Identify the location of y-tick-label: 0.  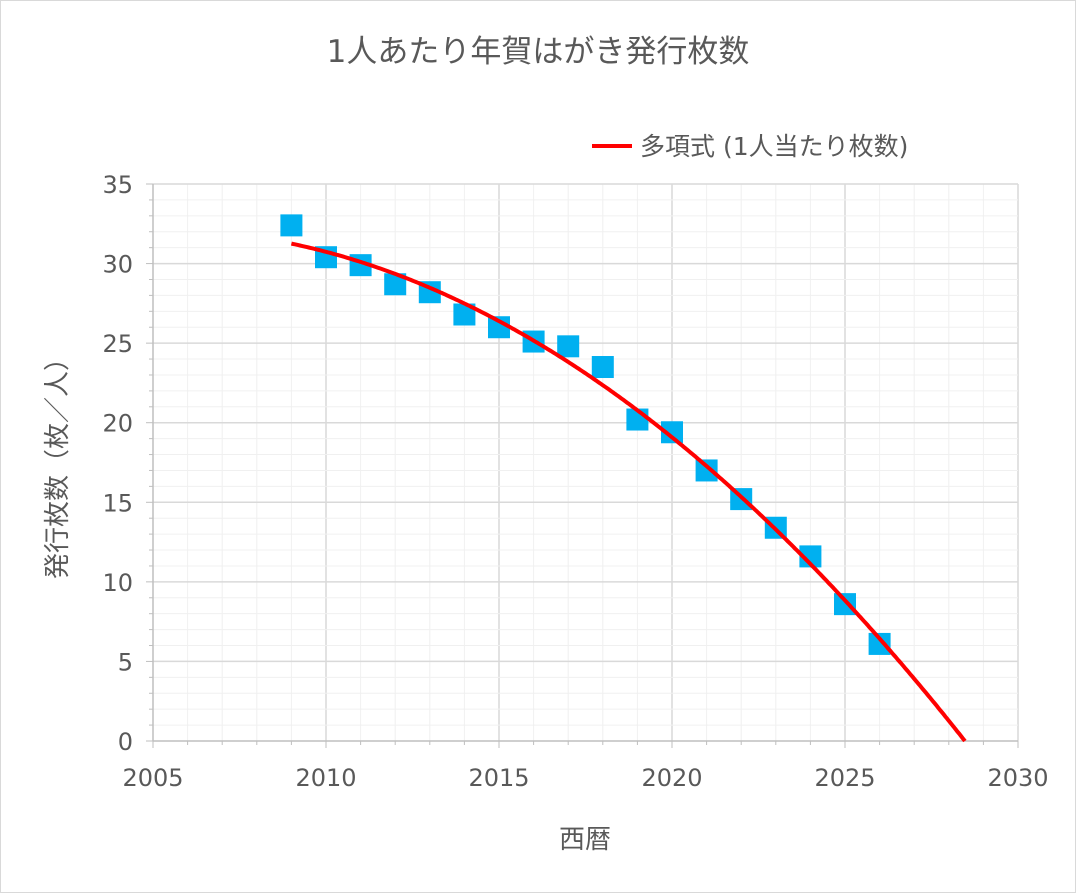
(125, 742).